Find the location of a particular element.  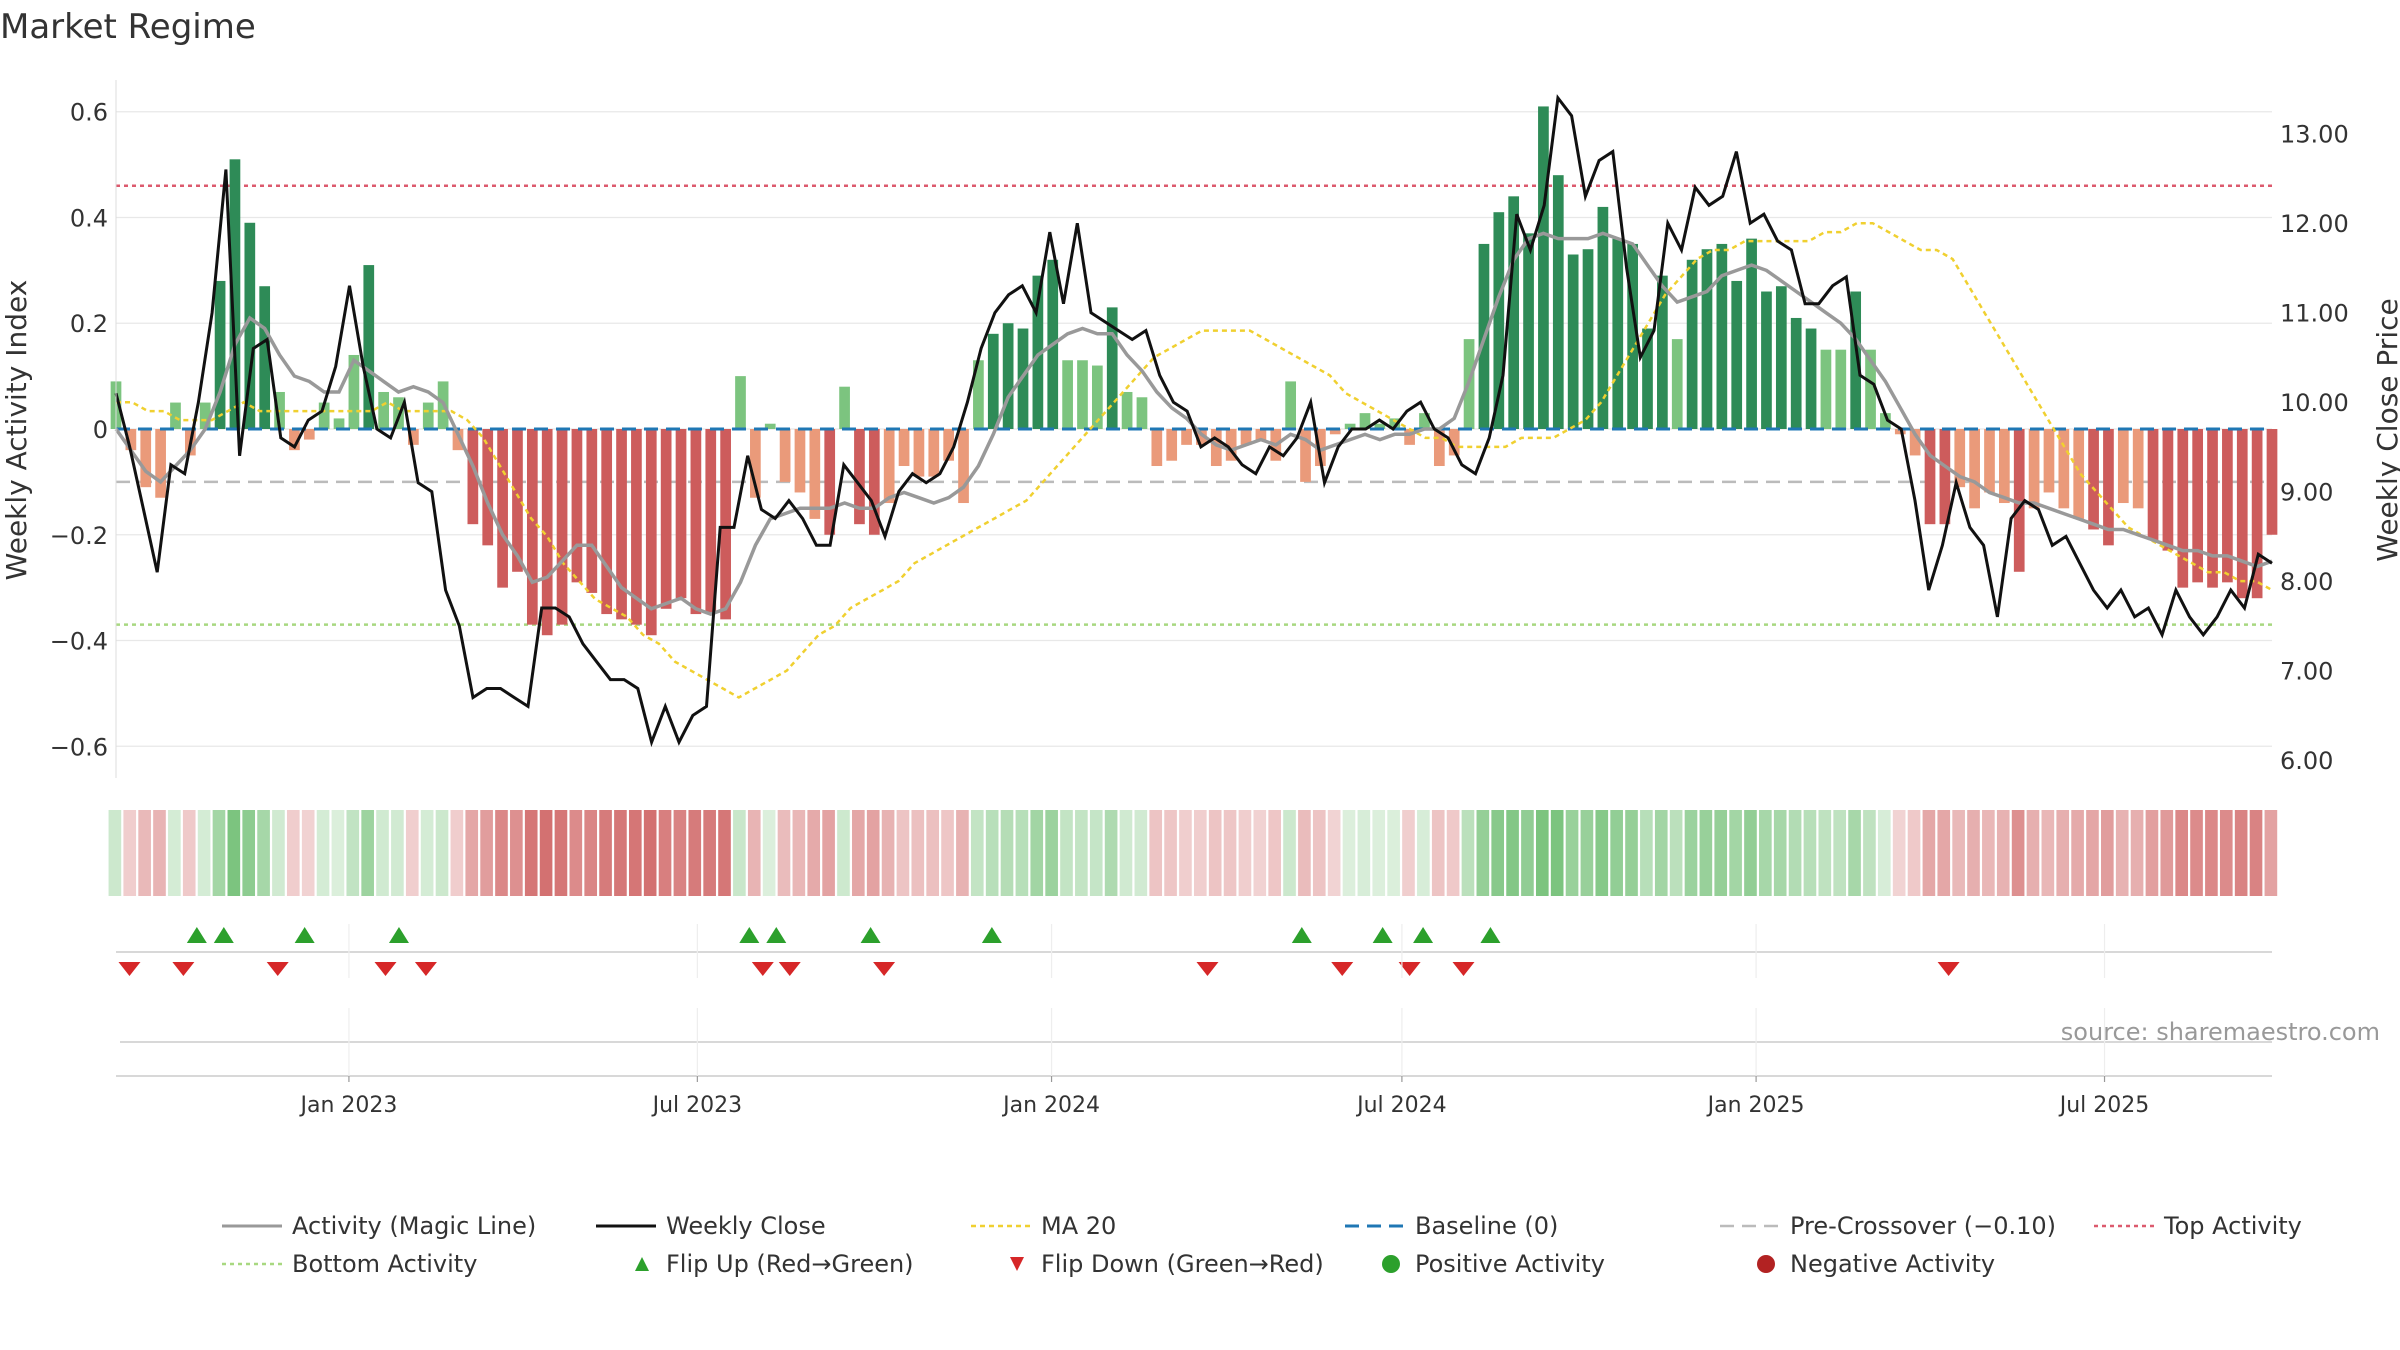

y2-tick-label: 12.00 is located at coordinates (2314, 224).